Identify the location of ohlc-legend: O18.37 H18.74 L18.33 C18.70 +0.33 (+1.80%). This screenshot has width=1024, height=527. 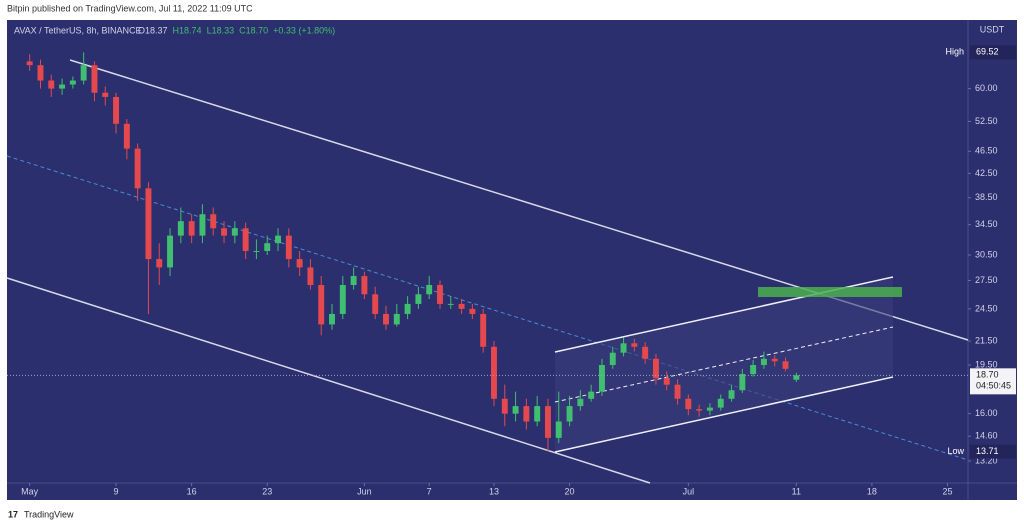
(236, 30).